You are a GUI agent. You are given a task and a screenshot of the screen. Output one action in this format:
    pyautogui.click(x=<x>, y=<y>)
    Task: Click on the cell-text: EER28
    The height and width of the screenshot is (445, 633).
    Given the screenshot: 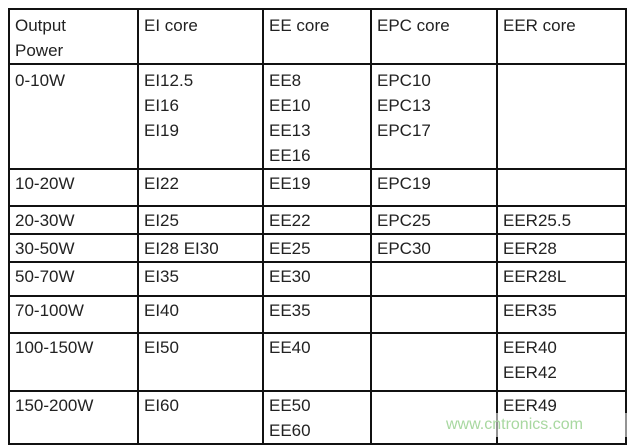 What is the action you would take?
    pyautogui.click(x=530, y=248)
    